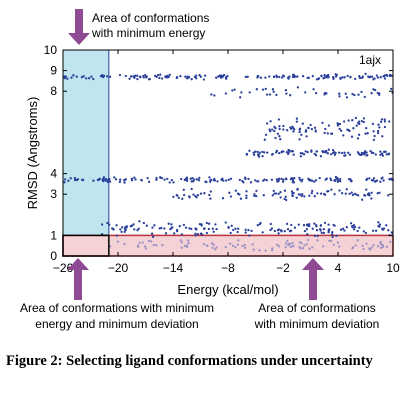 This screenshot has height=400, width=419. Describe the element at coordinates (63, 268) in the screenshot. I see `x-tick-label: −26` at that location.